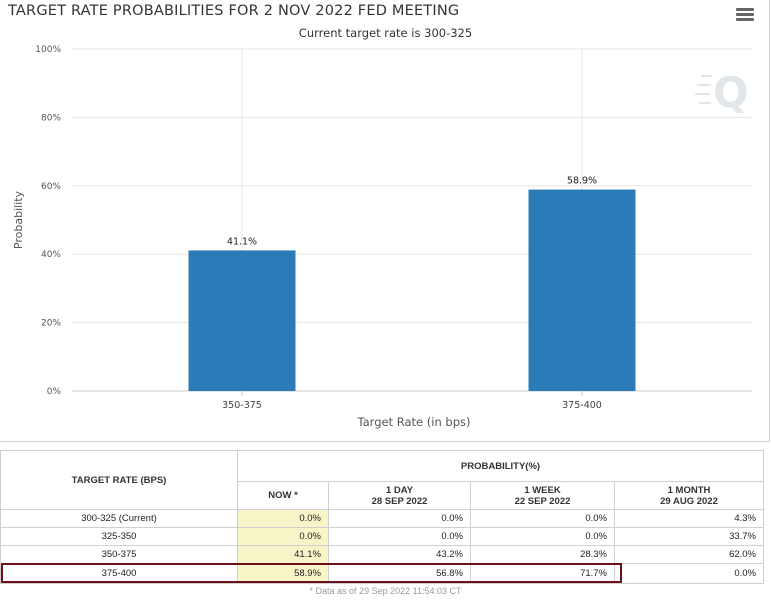  Describe the element at coordinates (582, 405) in the screenshot. I see `x-tick-label: 375-400` at that location.